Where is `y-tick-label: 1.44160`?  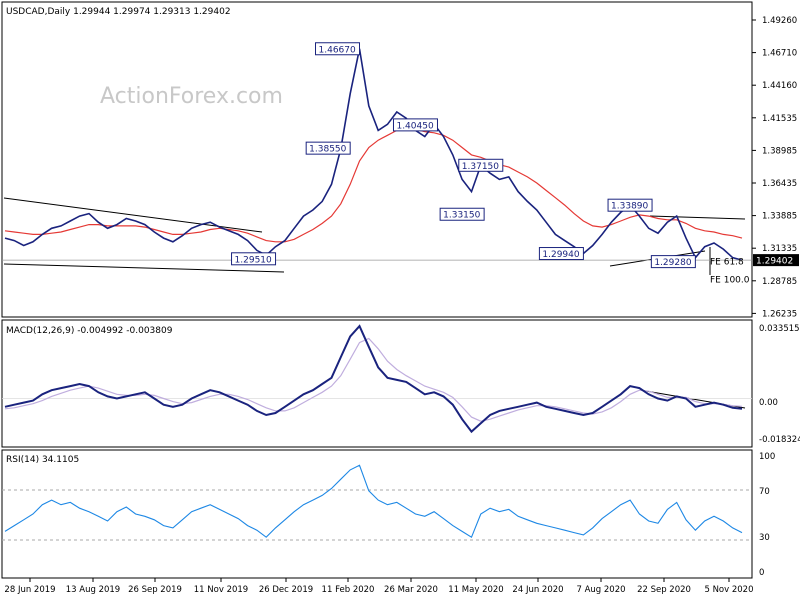
y-tick-label: 1.44160 is located at coordinates (779, 86).